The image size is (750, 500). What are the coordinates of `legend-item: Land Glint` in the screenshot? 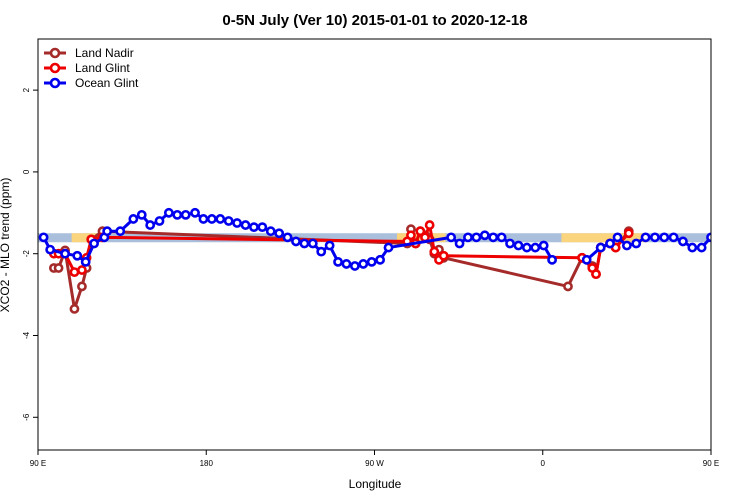 It's located at (87, 68).